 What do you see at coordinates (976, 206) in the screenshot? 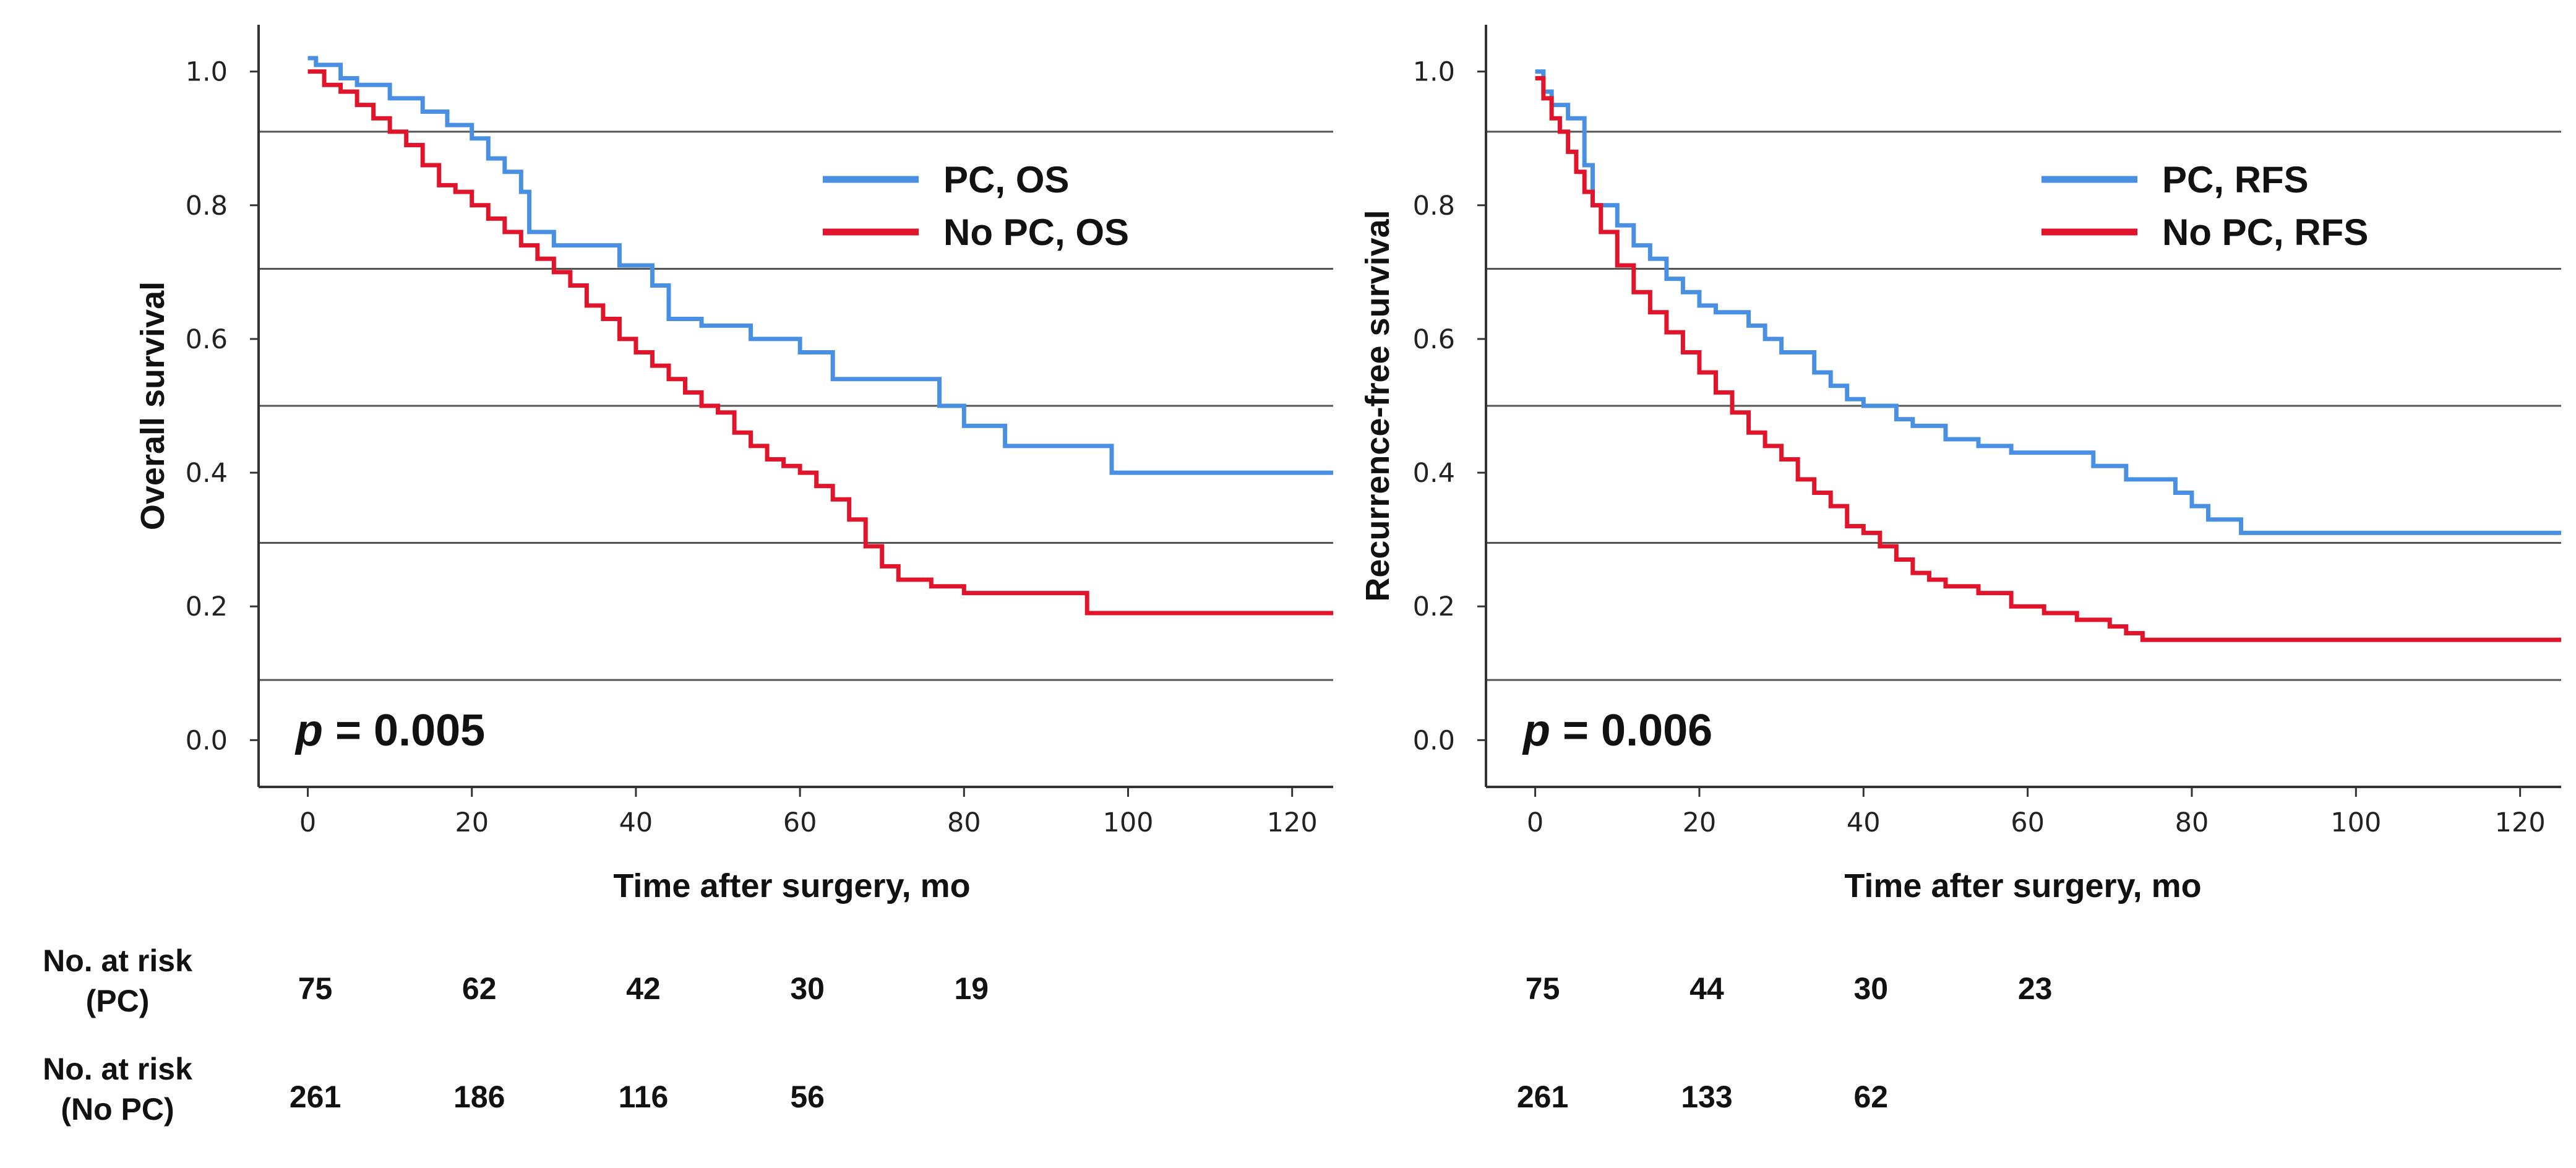
I see `legend: PC, OS No PC, OS` at bounding box center [976, 206].